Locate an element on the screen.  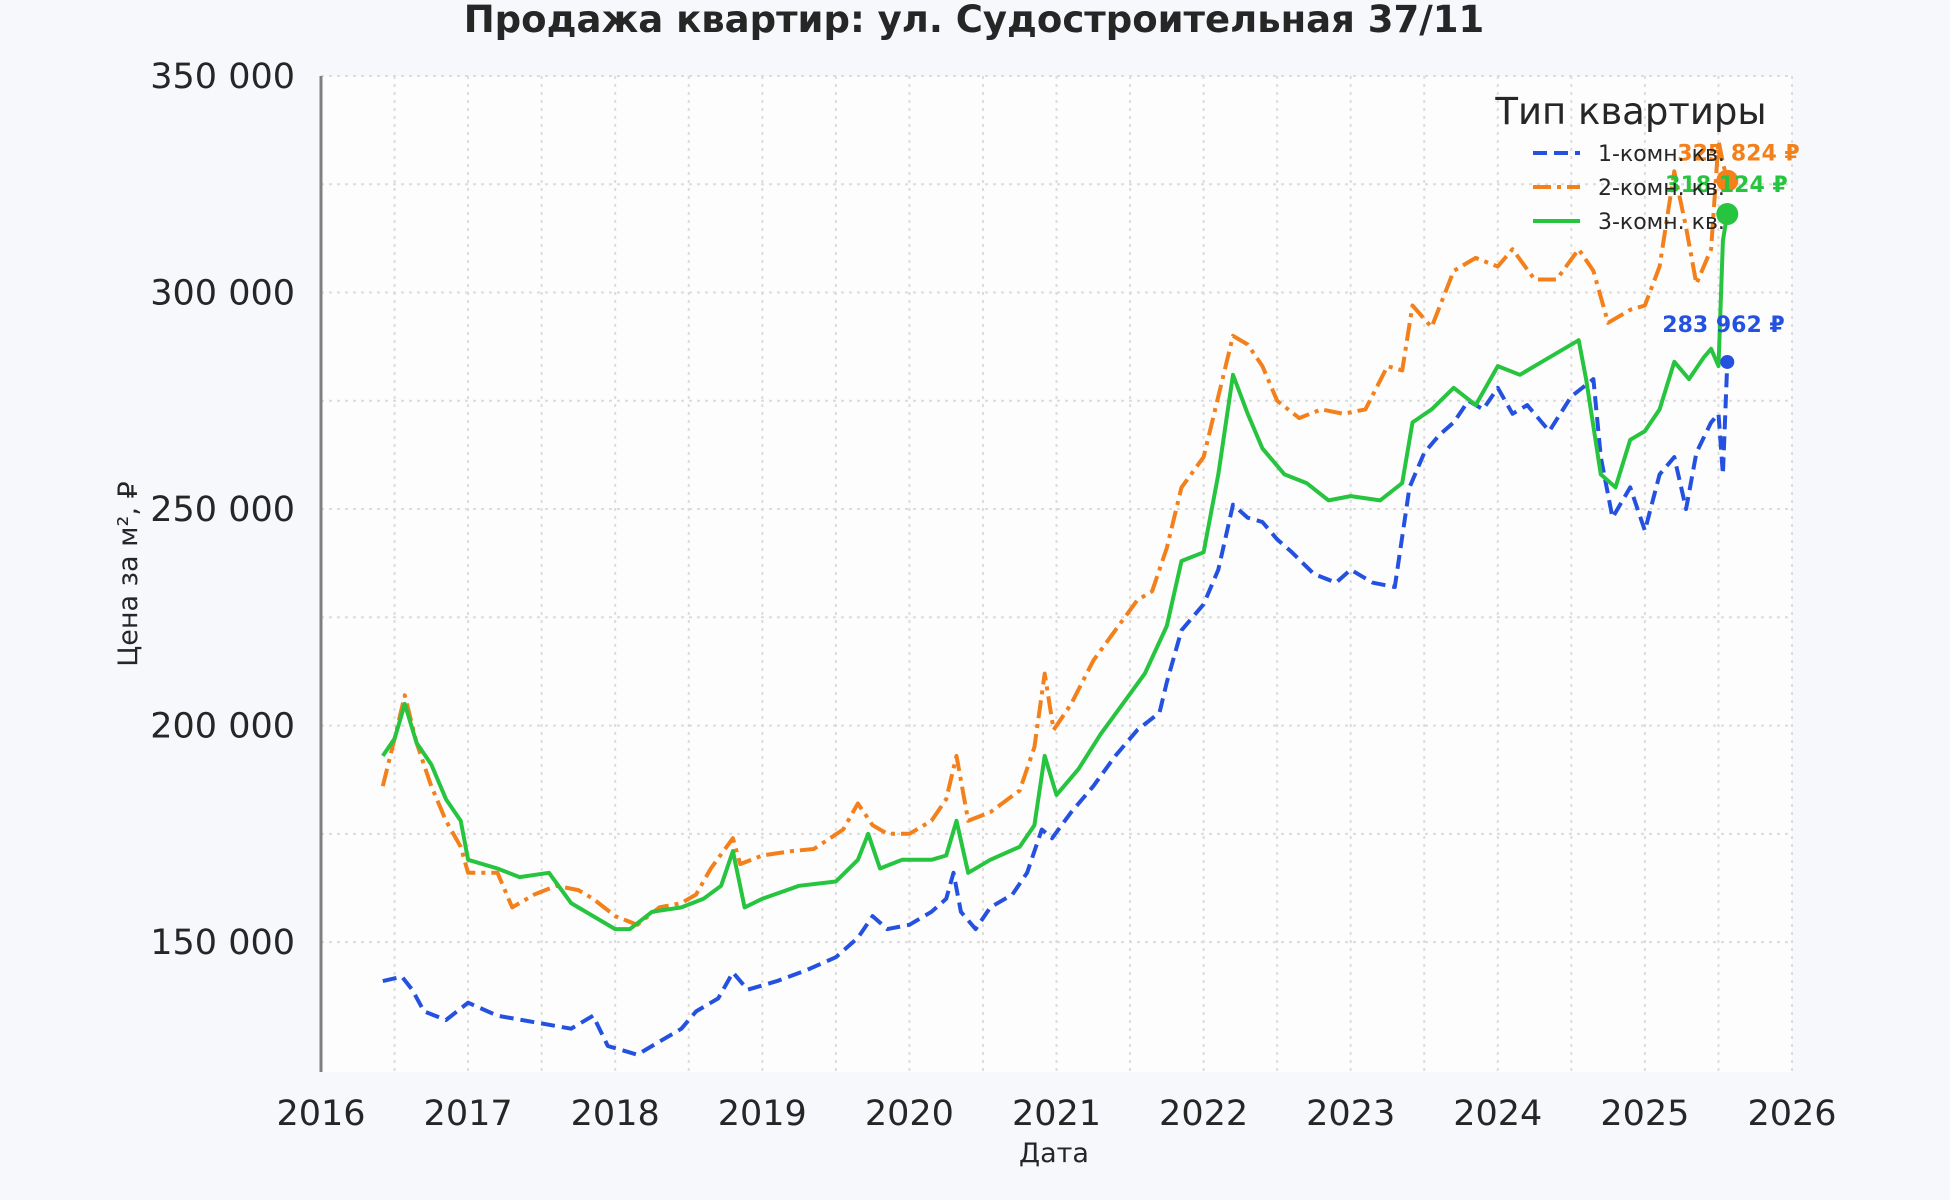
x-tick-label: 2021 is located at coordinates (1056, 1114).